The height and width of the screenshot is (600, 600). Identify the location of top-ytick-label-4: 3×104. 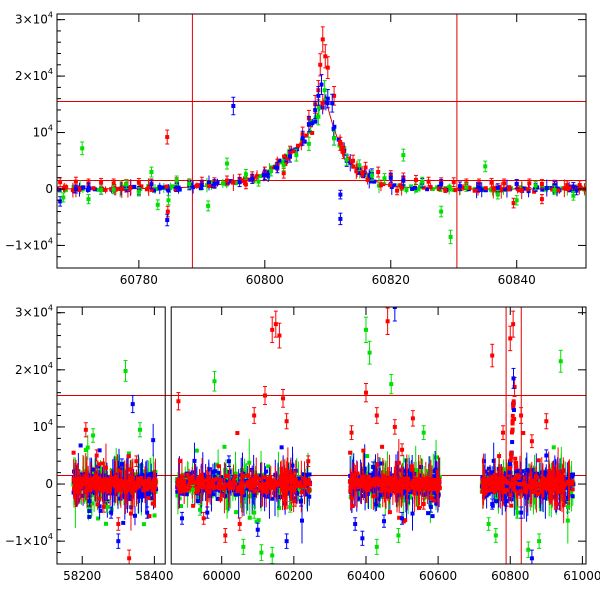
(34, 19).